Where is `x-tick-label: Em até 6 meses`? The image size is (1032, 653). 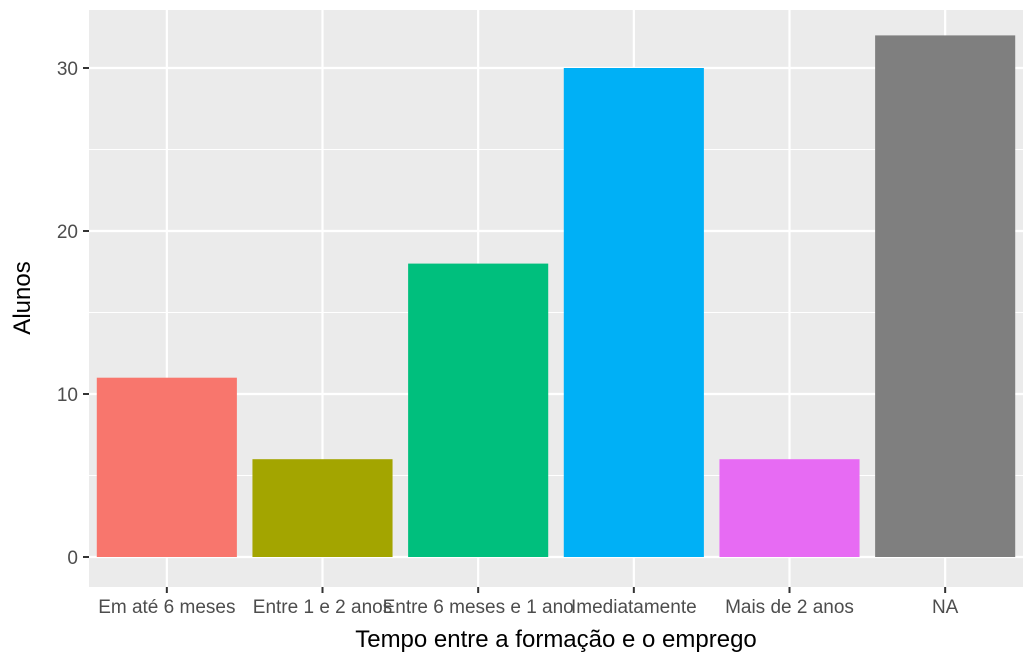 x-tick-label: Em até 6 meses is located at coordinates (166, 607).